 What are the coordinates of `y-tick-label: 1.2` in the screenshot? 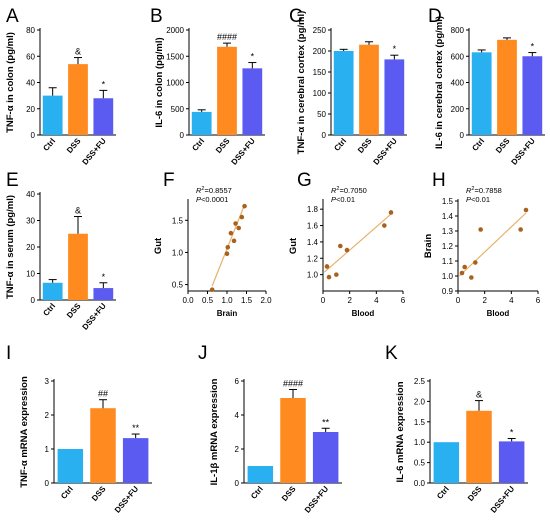 It's located at (448, 246).